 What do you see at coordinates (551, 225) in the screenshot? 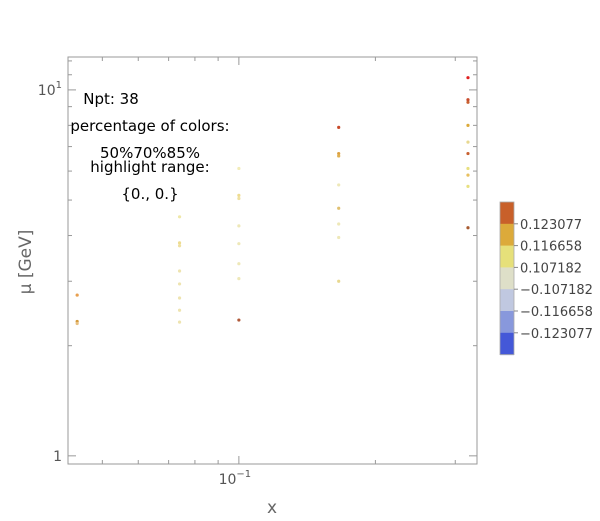
I see `colorbar-label: 0.123077` at bounding box center [551, 225].